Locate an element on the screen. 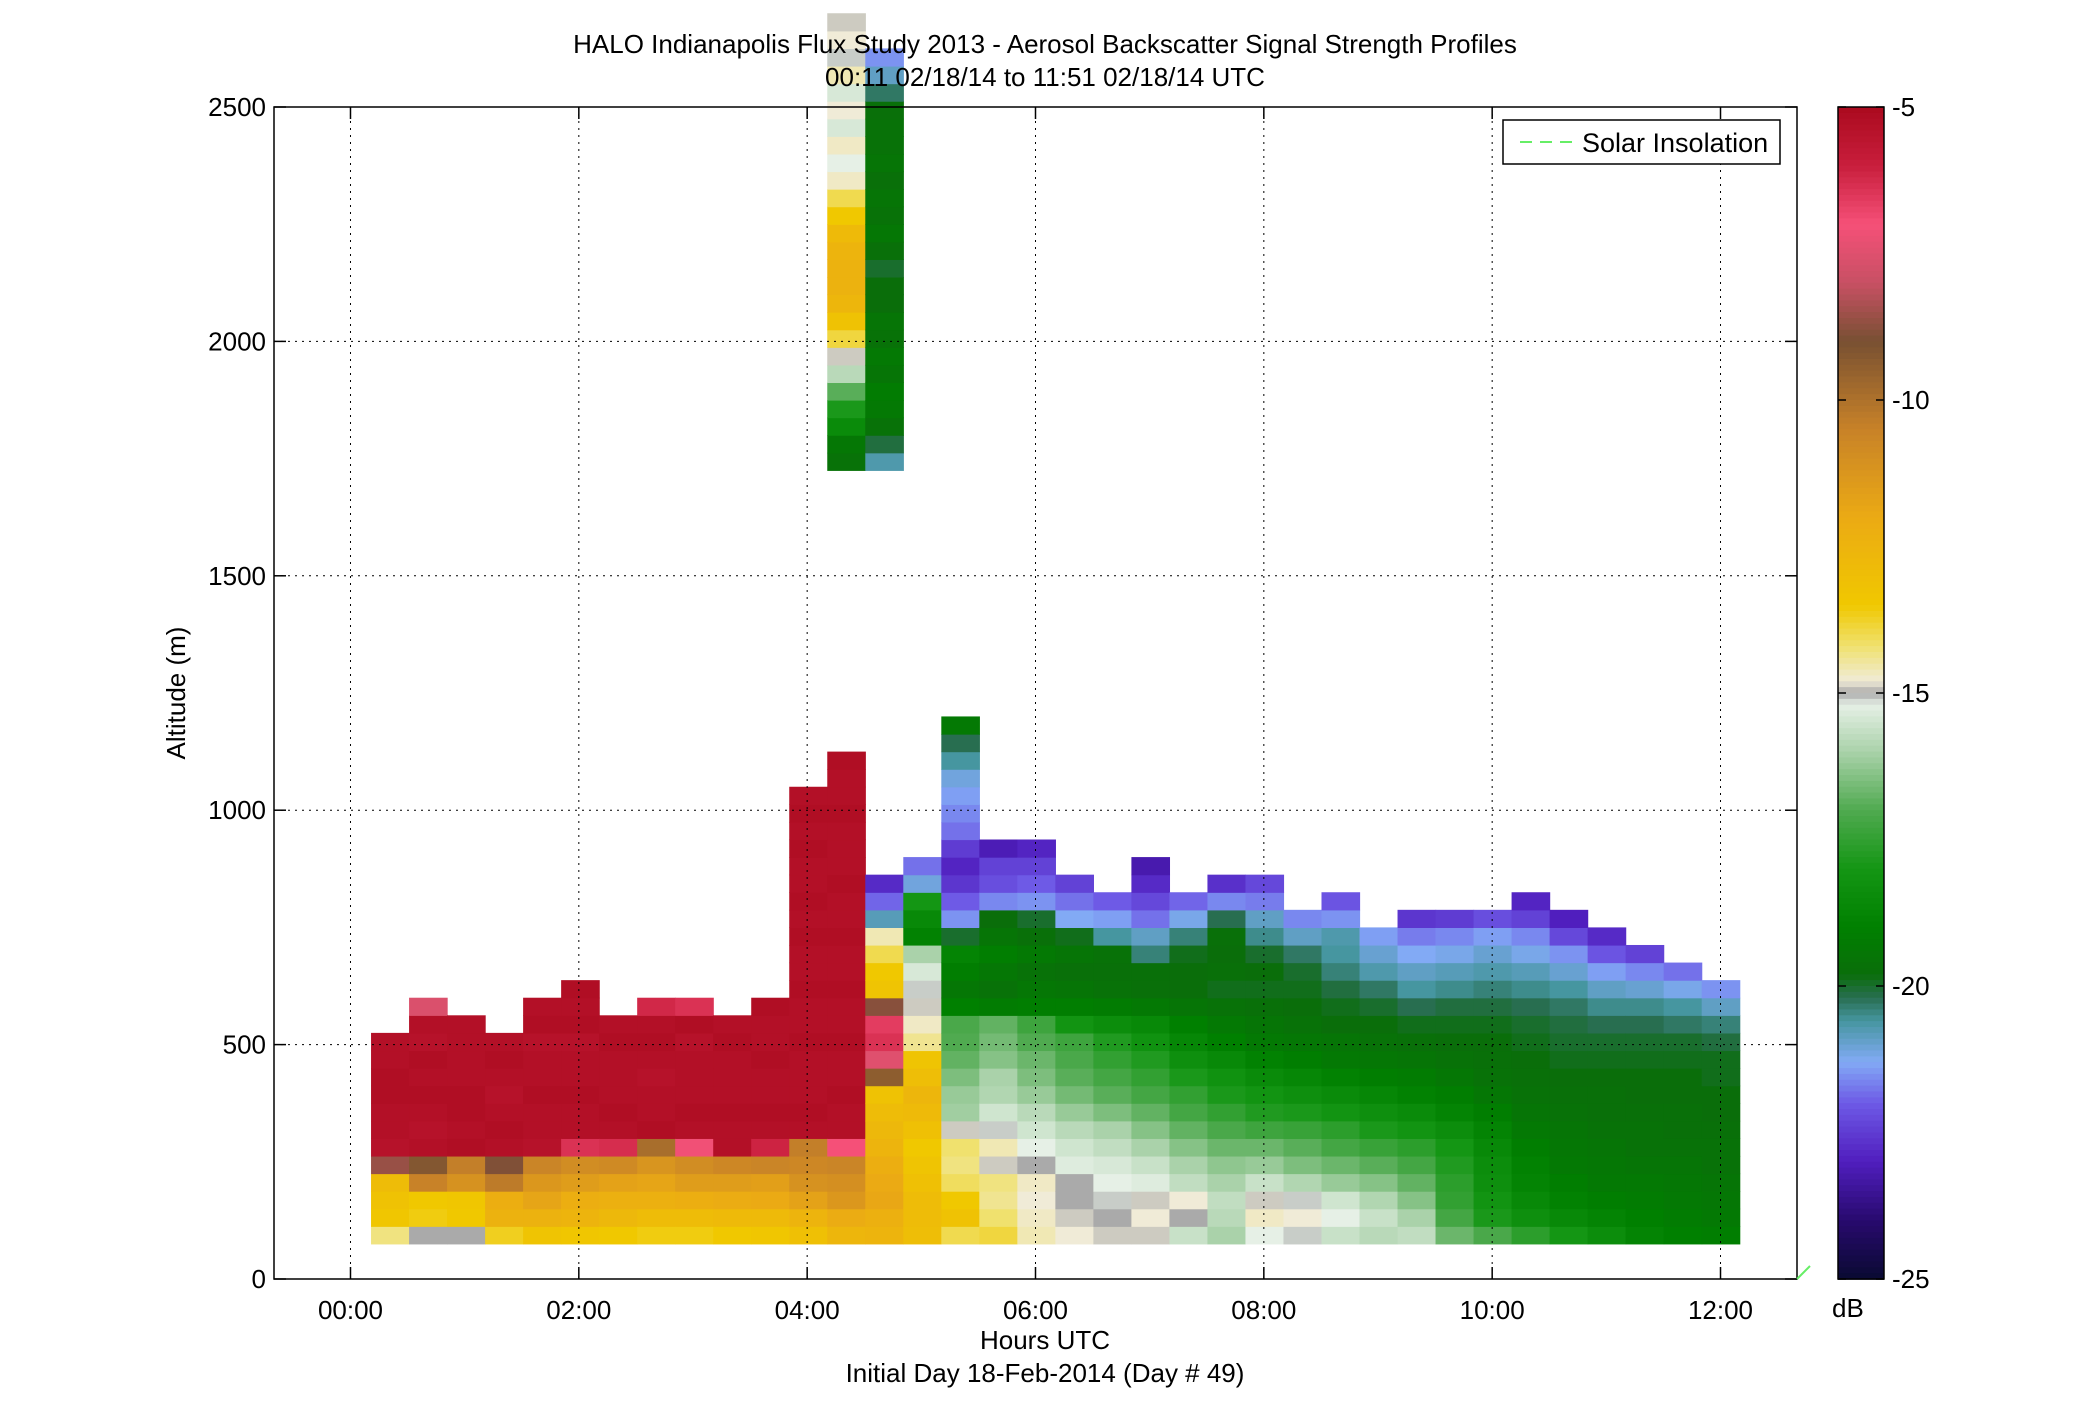 Image resolution: width=2098 pixels, height=1425 pixels. heatmap-cell-c20-r1 is located at coordinates (1151, 1217).